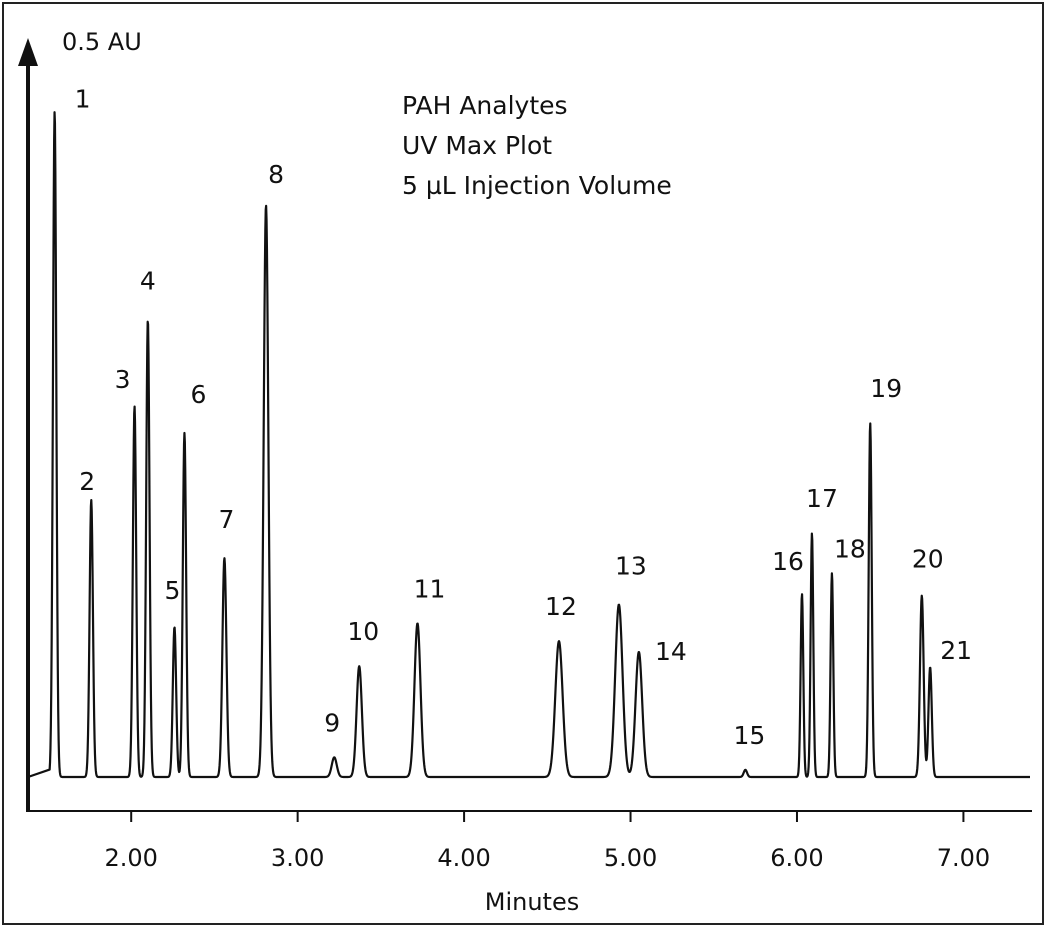 The height and width of the screenshot is (929, 1048). What do you see at coordinates (956, 650) in the screenshot?
I see `peak-label: 21` at bounding box center [956, 650].